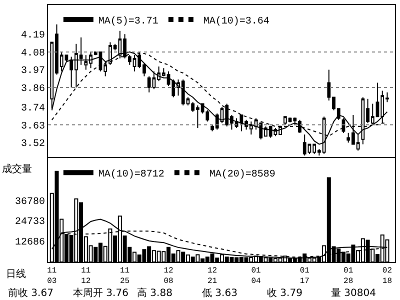 The width and height of the screenshot is (400, 300). What do you see at coordinates (154, 293) in the screenshot?
I see `text: 高 3.88` at bounding box center [154, 293].